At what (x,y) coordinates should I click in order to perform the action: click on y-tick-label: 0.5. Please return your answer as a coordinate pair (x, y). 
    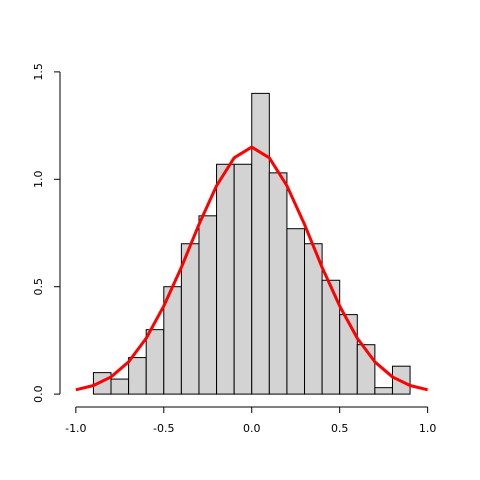
    Looking at the image, I should click on (38, 287).